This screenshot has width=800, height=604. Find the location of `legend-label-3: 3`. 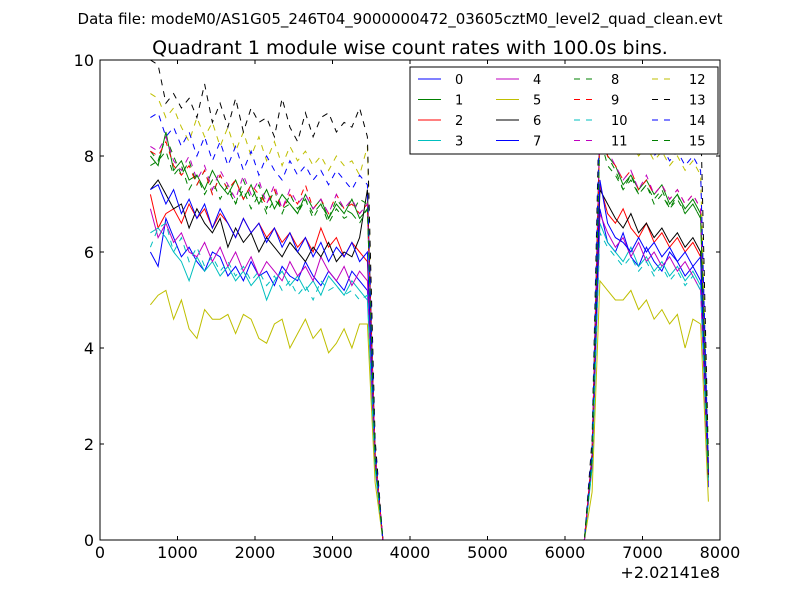

legend-label-3: 3 is located at coordinates (459, 142).